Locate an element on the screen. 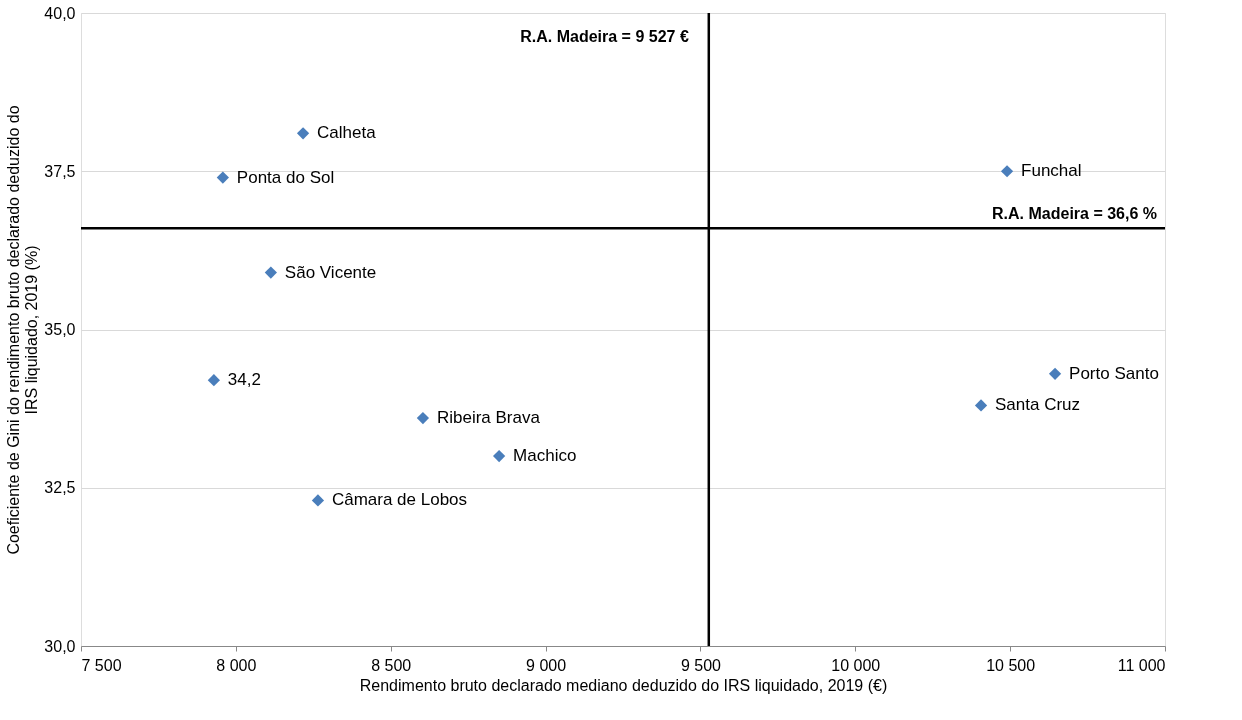 This screenshot has height=720, width=1242. x-tick-label: 11 000 is located at coordinates (1141, 665).